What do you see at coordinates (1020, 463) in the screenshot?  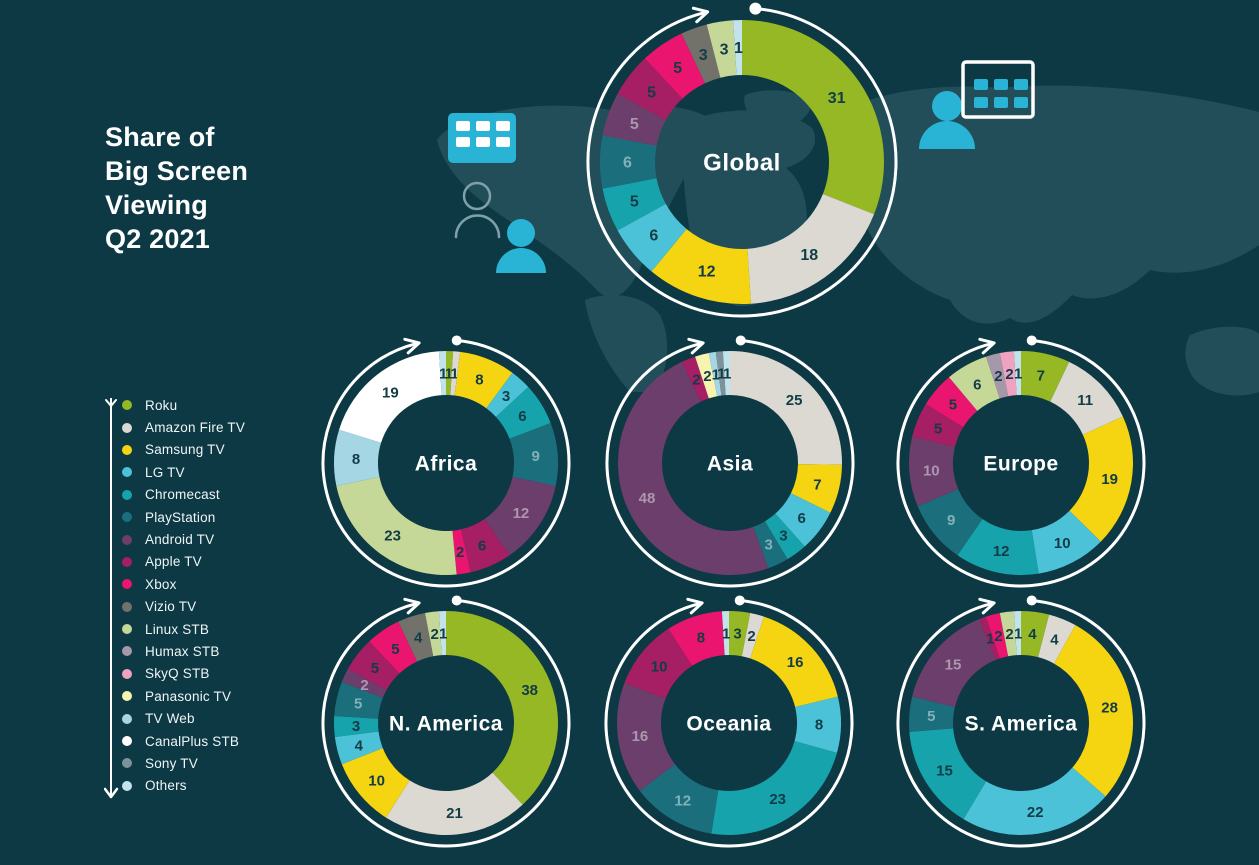 I see `chart-region-label: Europe` at bounding box center [1020, 463].